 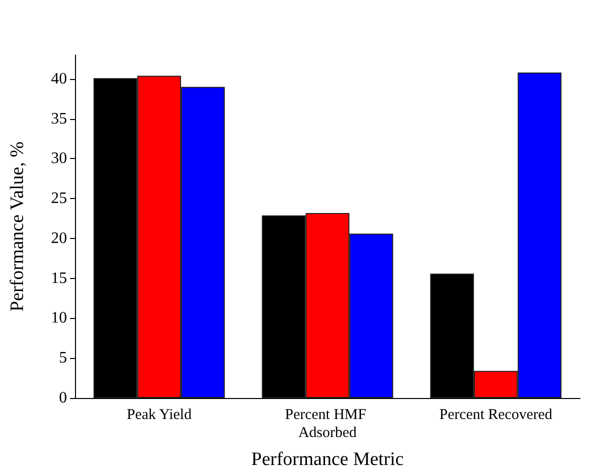 What do you see at coordinates (327, 459) in the screenshot?
I see `x-axis-title: Performance Metric` at bounding box center [327, 459].